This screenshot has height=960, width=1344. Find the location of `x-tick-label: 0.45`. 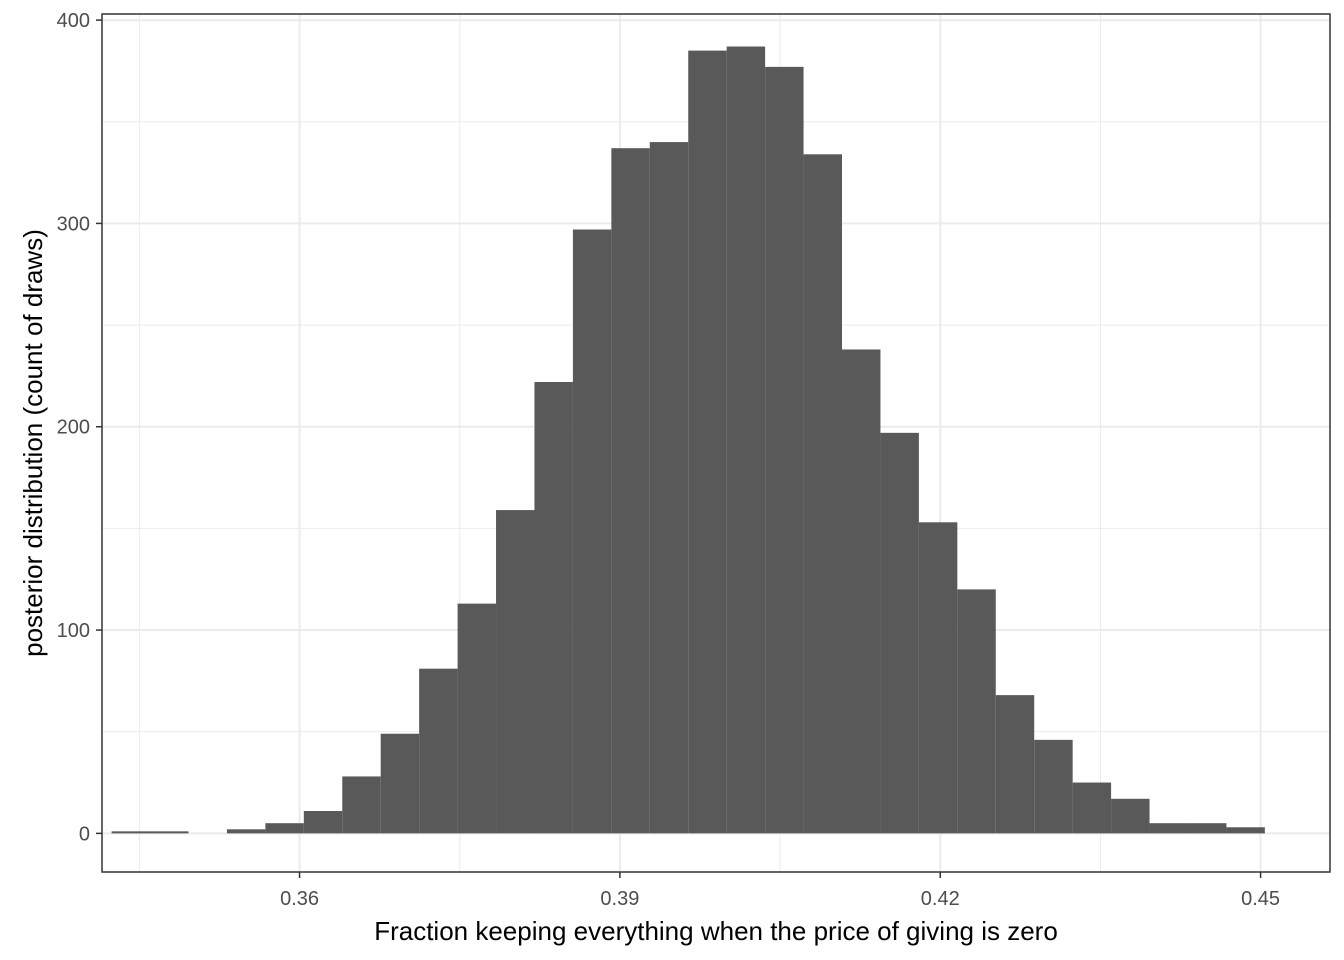

x-tick-label: 0.45 is located at coordinates (1260, 899).